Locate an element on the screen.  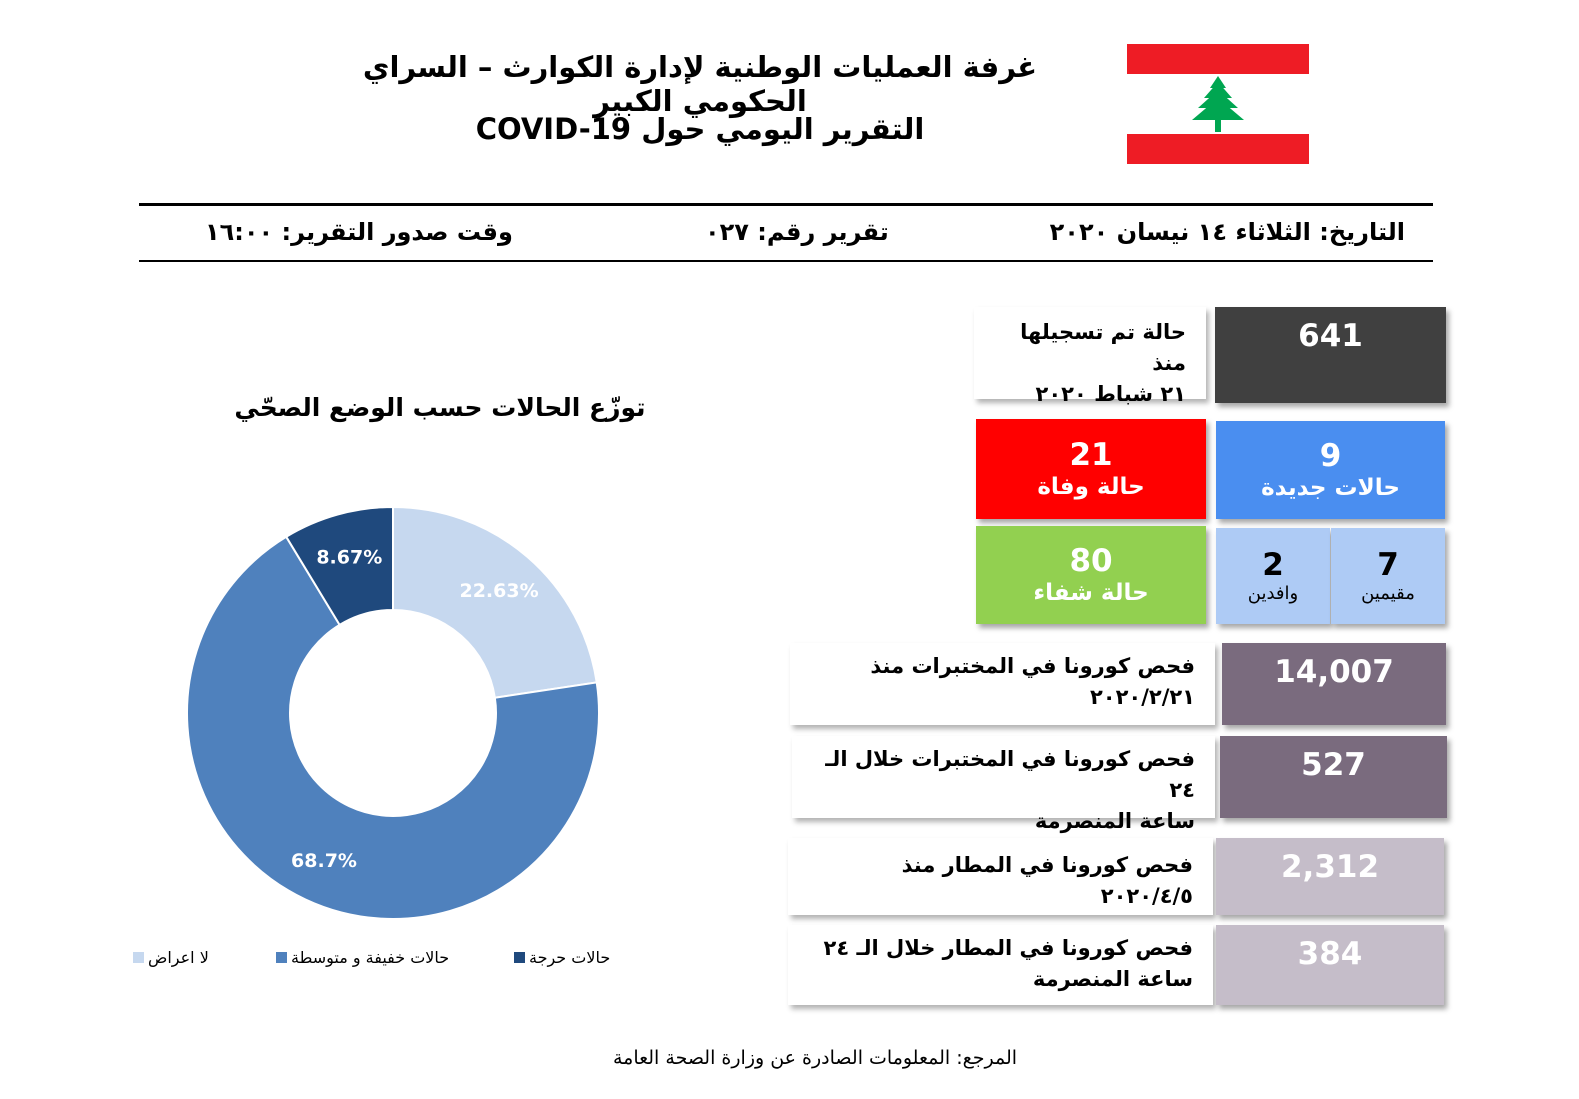
total-cases-value: 641 is located at coordinates (1330, 336).